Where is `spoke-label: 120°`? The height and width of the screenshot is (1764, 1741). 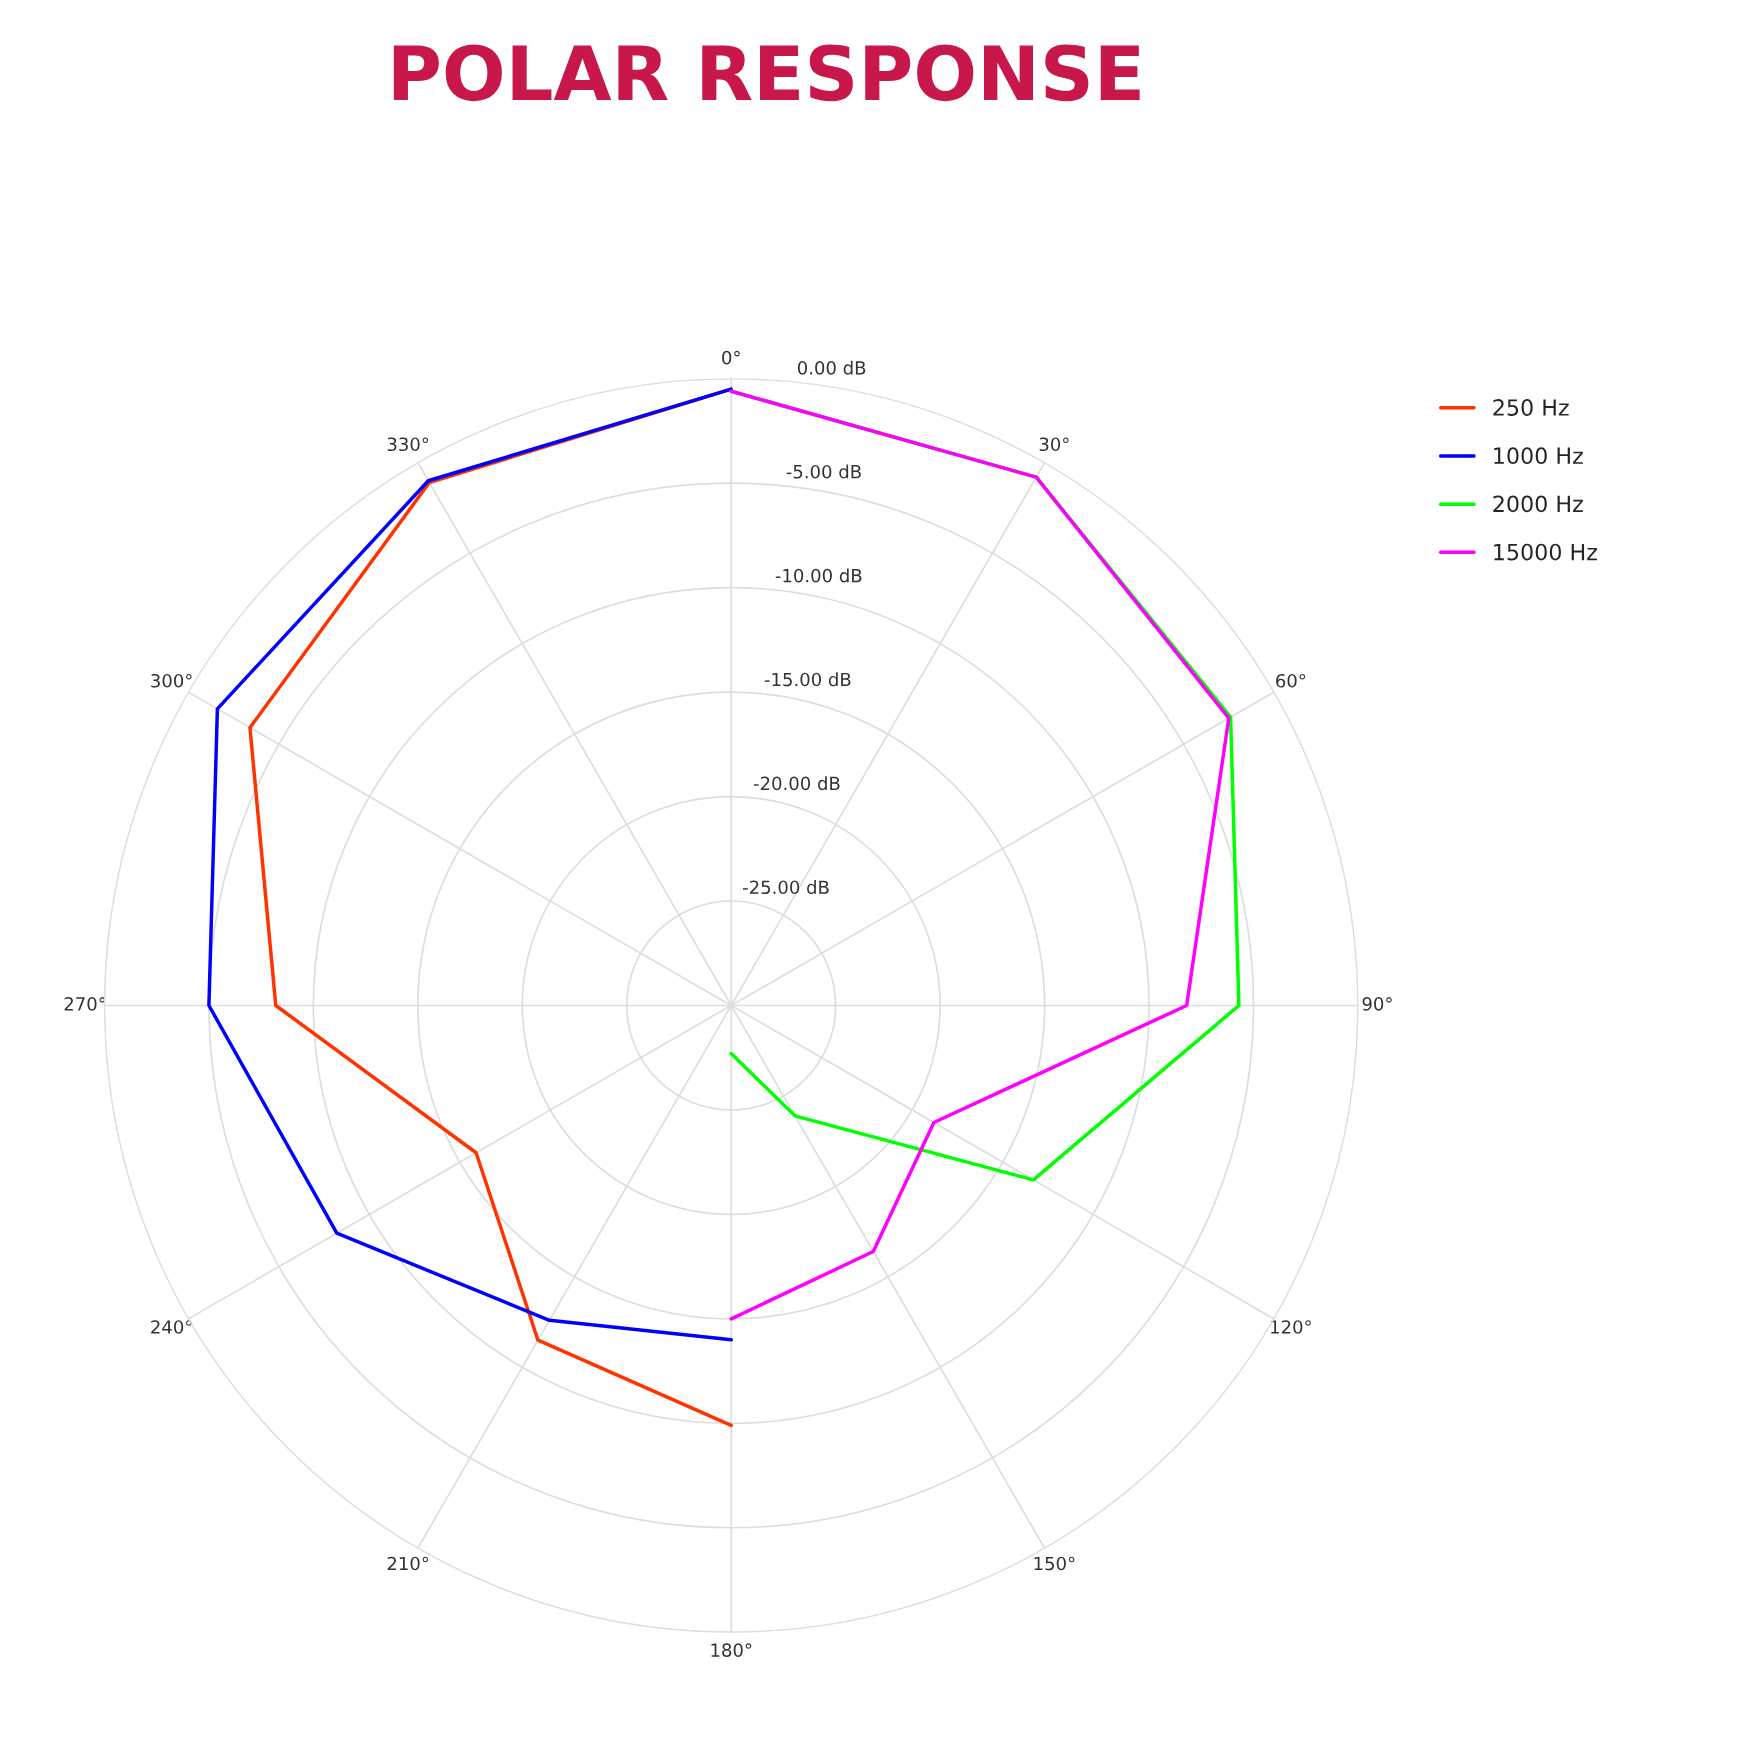
spoke-label: 120° is located at coordinates (1291, 1327).